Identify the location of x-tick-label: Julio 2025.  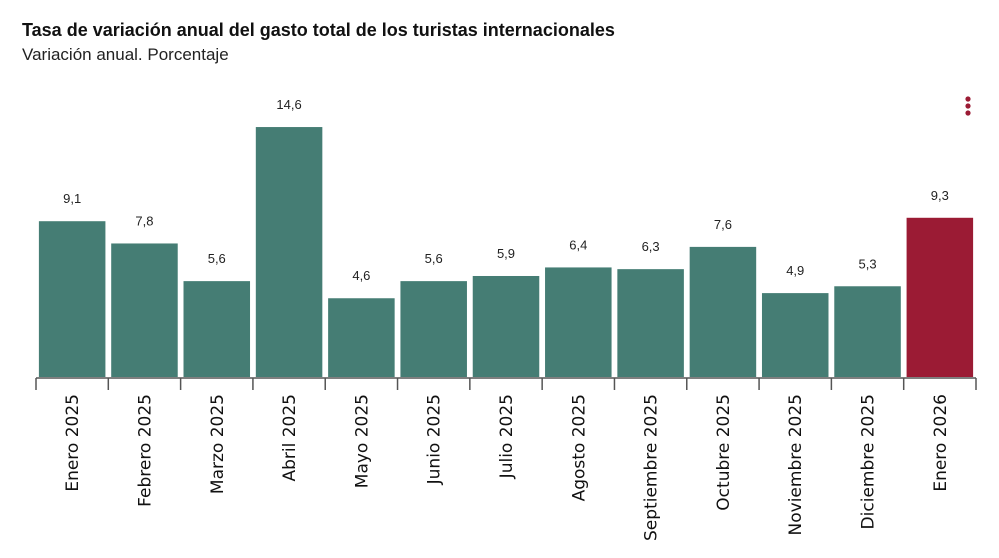
(507, 436).